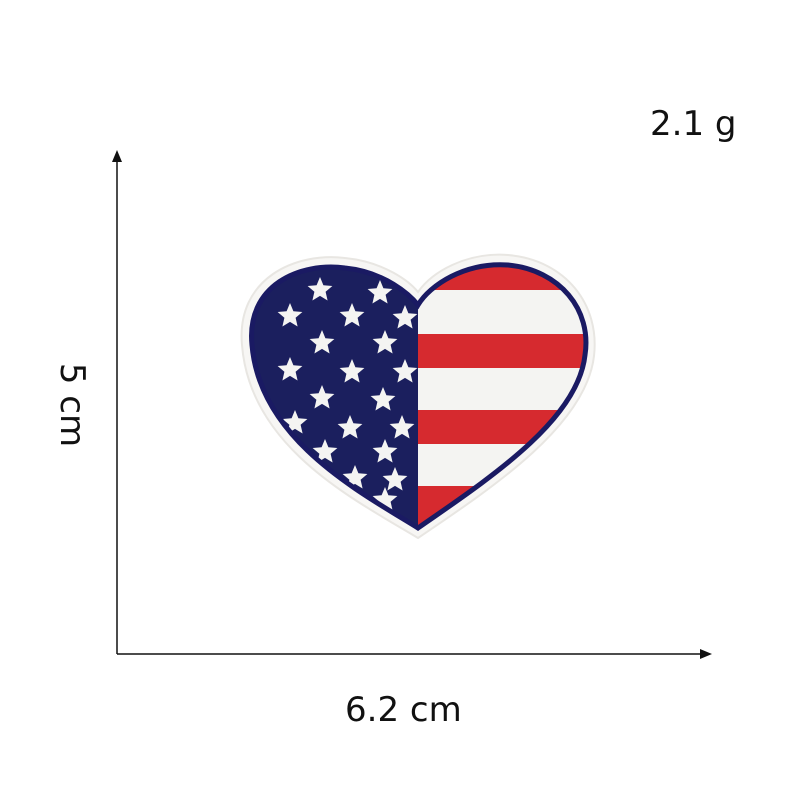 The height and width of the screenshot is (800, 800). Describe the element at coordinates (706, 654) in the screenshot. I see `horizontal-axis-arrow-icon` at that location.